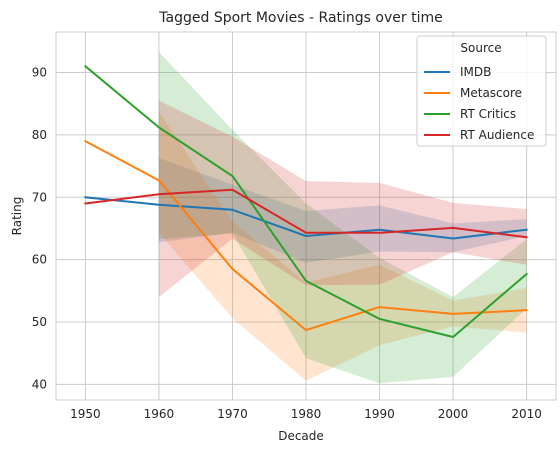 Image resolution: width=560 pixels, height=453 pixels. Describe the element at coordinates (491, 93) in the screenshot. I see `legend-label: Metascore` at that location.